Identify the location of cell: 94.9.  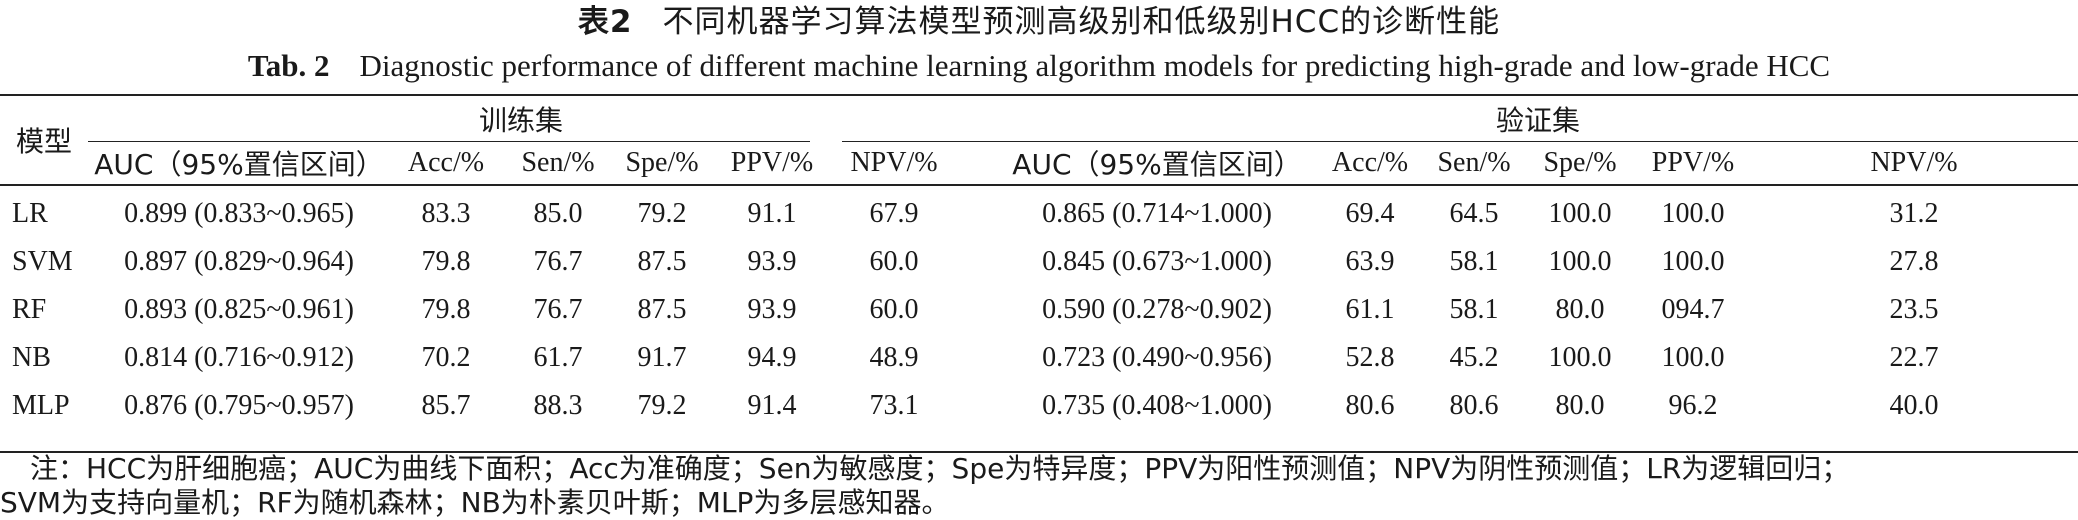
(772, 357).